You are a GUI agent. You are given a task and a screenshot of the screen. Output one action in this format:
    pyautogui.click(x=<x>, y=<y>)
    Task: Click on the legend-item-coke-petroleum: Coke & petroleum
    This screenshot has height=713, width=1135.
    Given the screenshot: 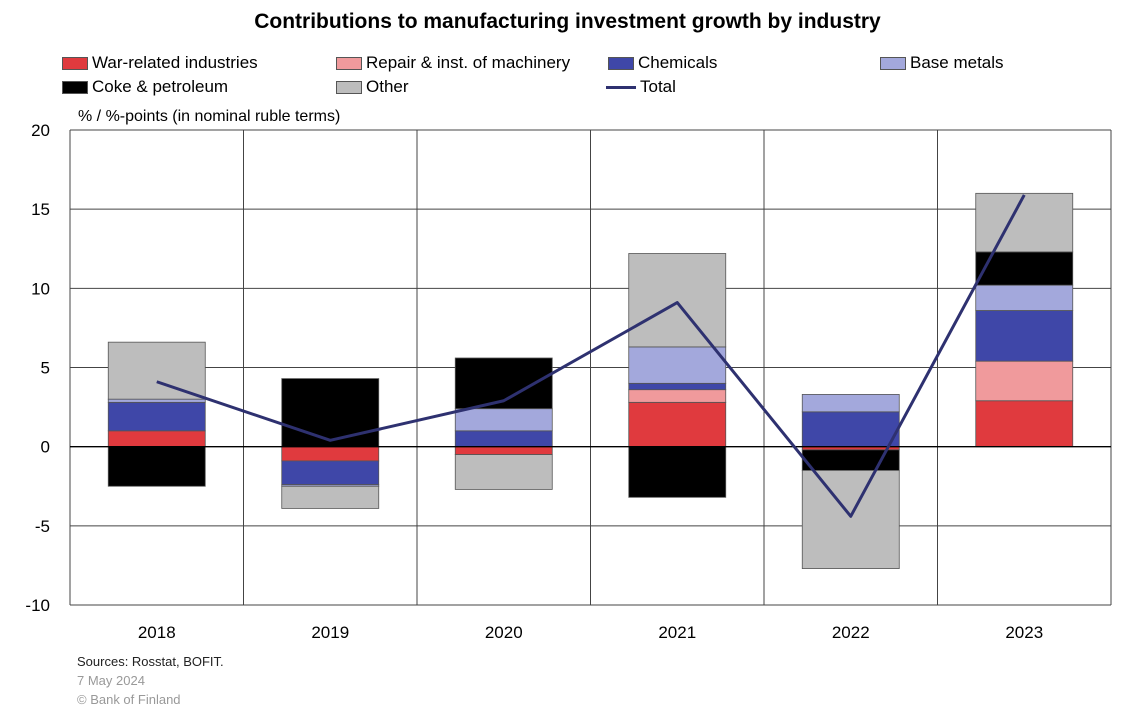 What is the action you would take?
    pyautogui.click(x=145, y=87)
    